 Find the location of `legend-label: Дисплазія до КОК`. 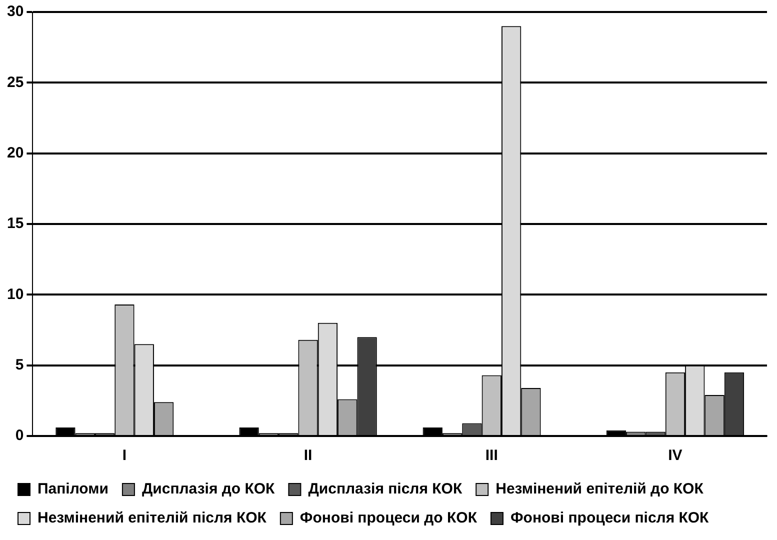

legend-label: Дисплазія до КОК is located at coordinates (209, 489).